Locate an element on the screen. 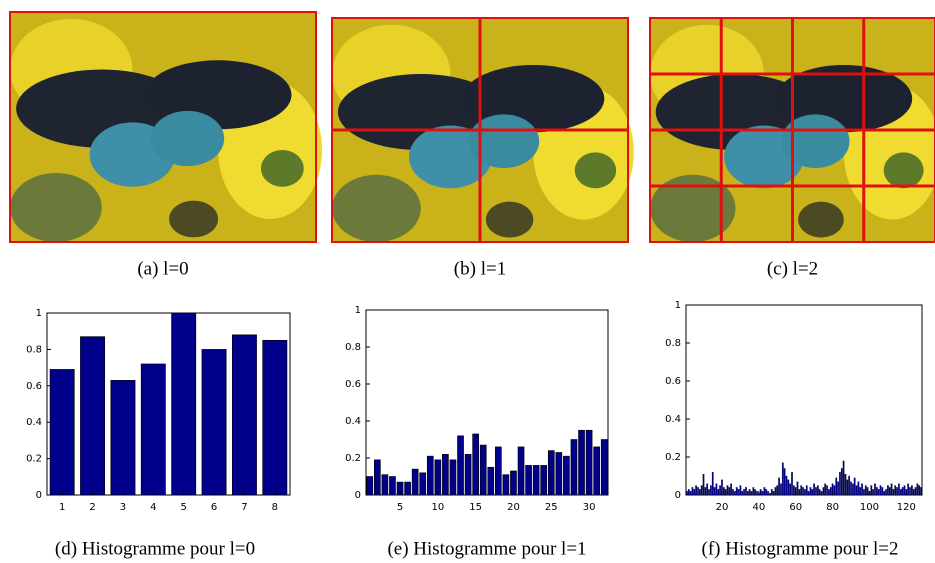  x-tick-label: 120 is located at coordinates (906, 507).